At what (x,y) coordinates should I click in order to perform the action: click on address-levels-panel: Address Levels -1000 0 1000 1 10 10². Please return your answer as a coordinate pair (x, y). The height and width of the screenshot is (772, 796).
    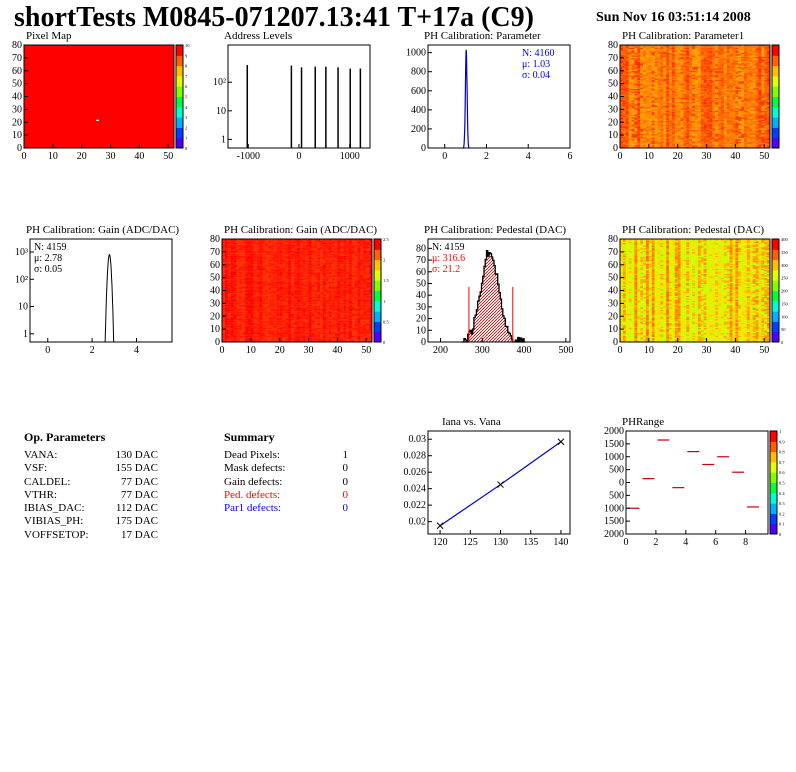
    Looking at the image, I should click on (293, 107).